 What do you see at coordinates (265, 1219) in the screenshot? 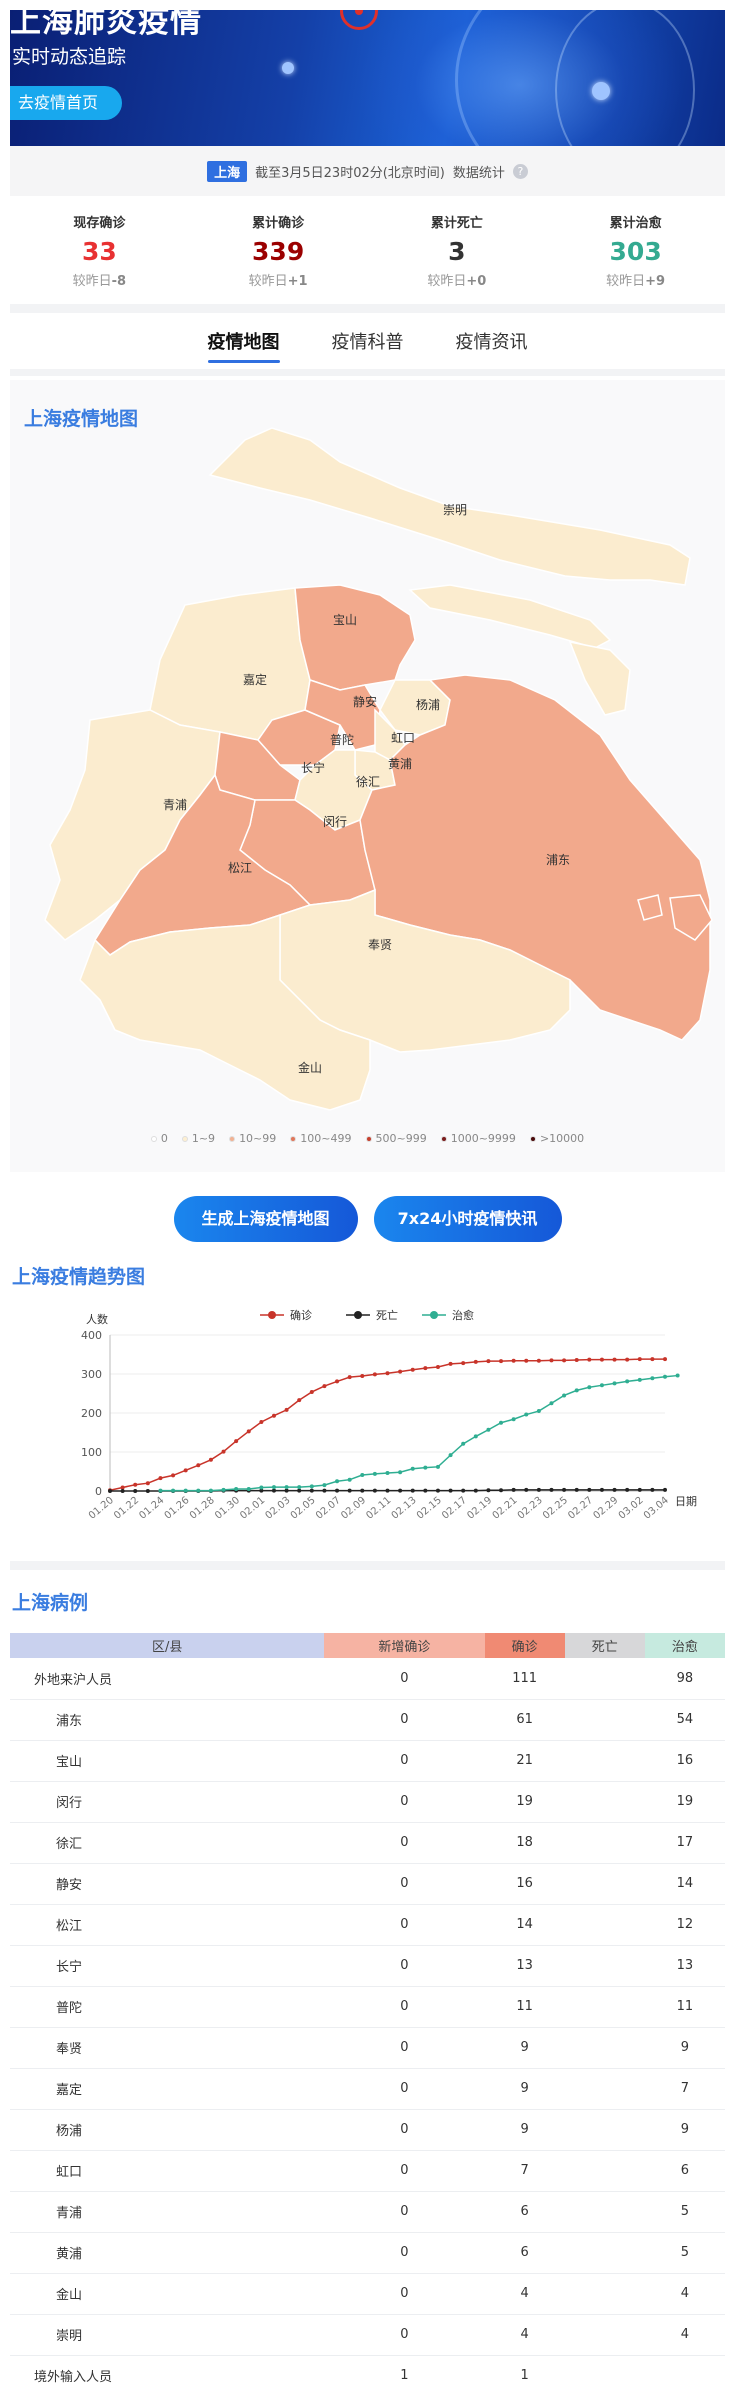
I see `generate-map-button: 生成上海疫情地图` at bounding box center [265, 1219].